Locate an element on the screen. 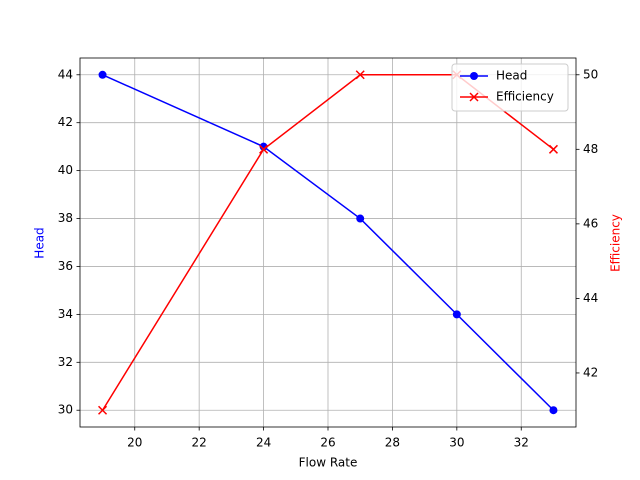  x-tick-label: 26 is located at coordinates (327, 443).